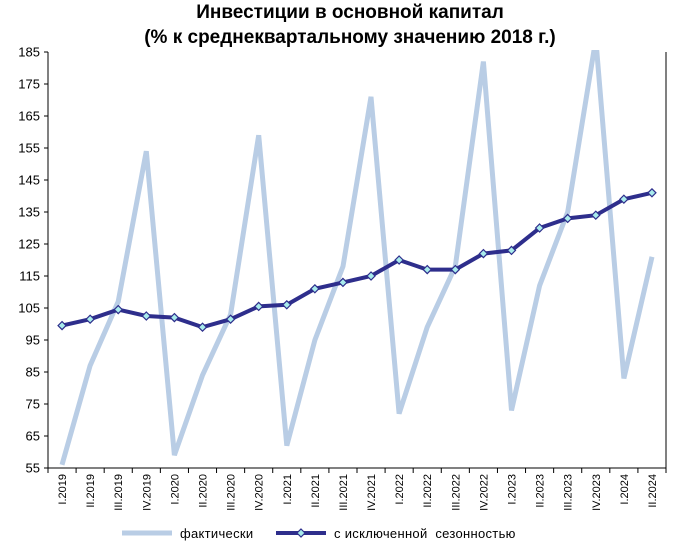 The height and width of the screenshot is (542, 700). Describe the element at coordinates (569, 492) in the screenshot. I see `x-tick-label: III.2023` at that location.